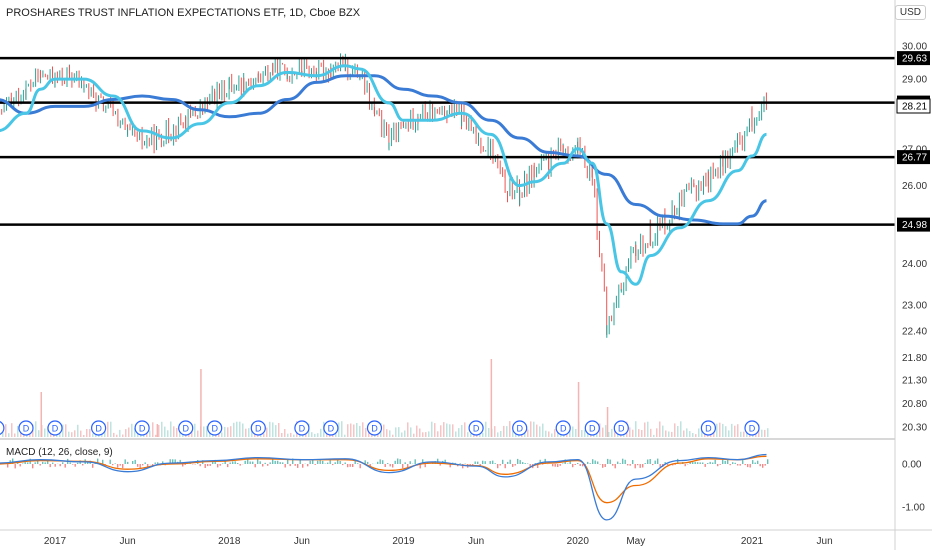 The image size is (932, 550). I want to click on svg-text: 29.63, so click(914, 59).